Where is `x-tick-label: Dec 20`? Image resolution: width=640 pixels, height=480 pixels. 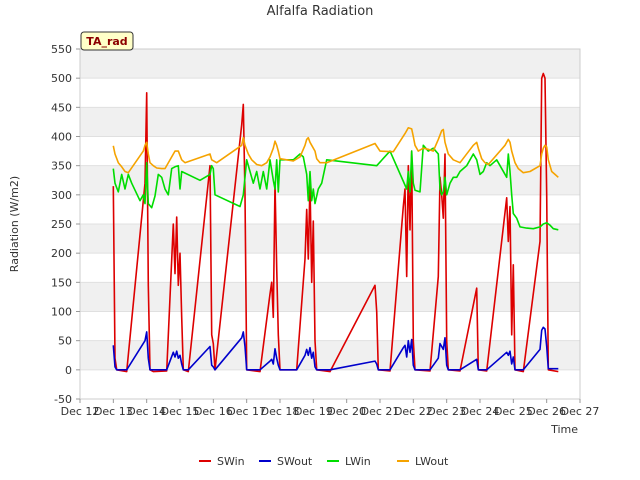 x-tick-label: Dec 20 is located at coordinates (346, 411).